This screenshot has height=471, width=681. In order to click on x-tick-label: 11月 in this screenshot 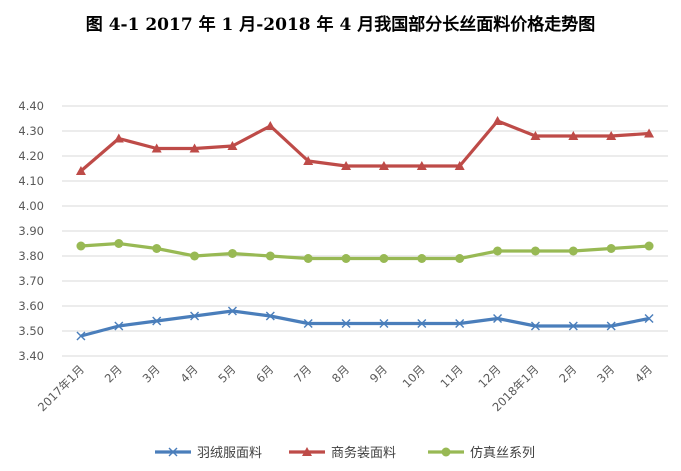, I will do `click(451, 376)`.